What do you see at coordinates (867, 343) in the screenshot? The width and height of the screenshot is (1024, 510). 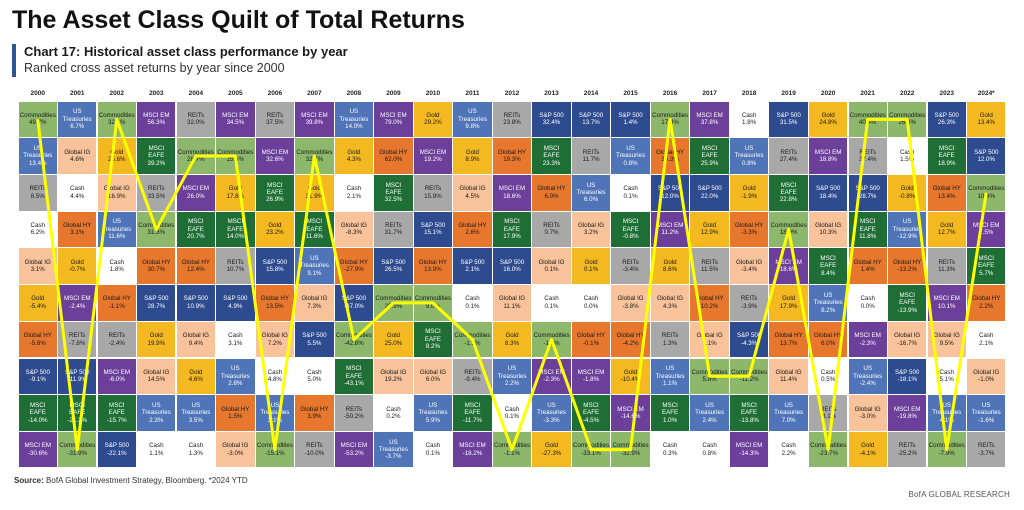 I see `return-label: -2.3%` at bounding box center [867, 343].